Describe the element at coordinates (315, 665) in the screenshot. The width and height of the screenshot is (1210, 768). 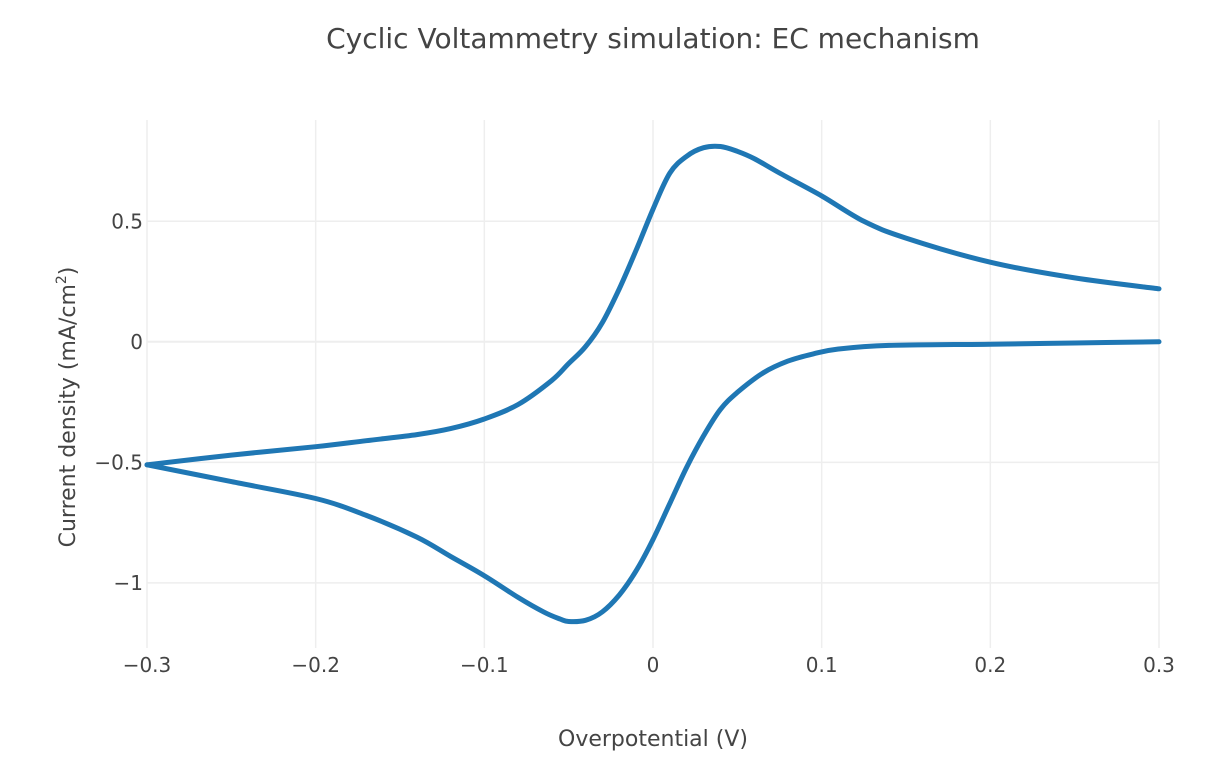
I see `x-tick-label-1: −0.2` at that location.